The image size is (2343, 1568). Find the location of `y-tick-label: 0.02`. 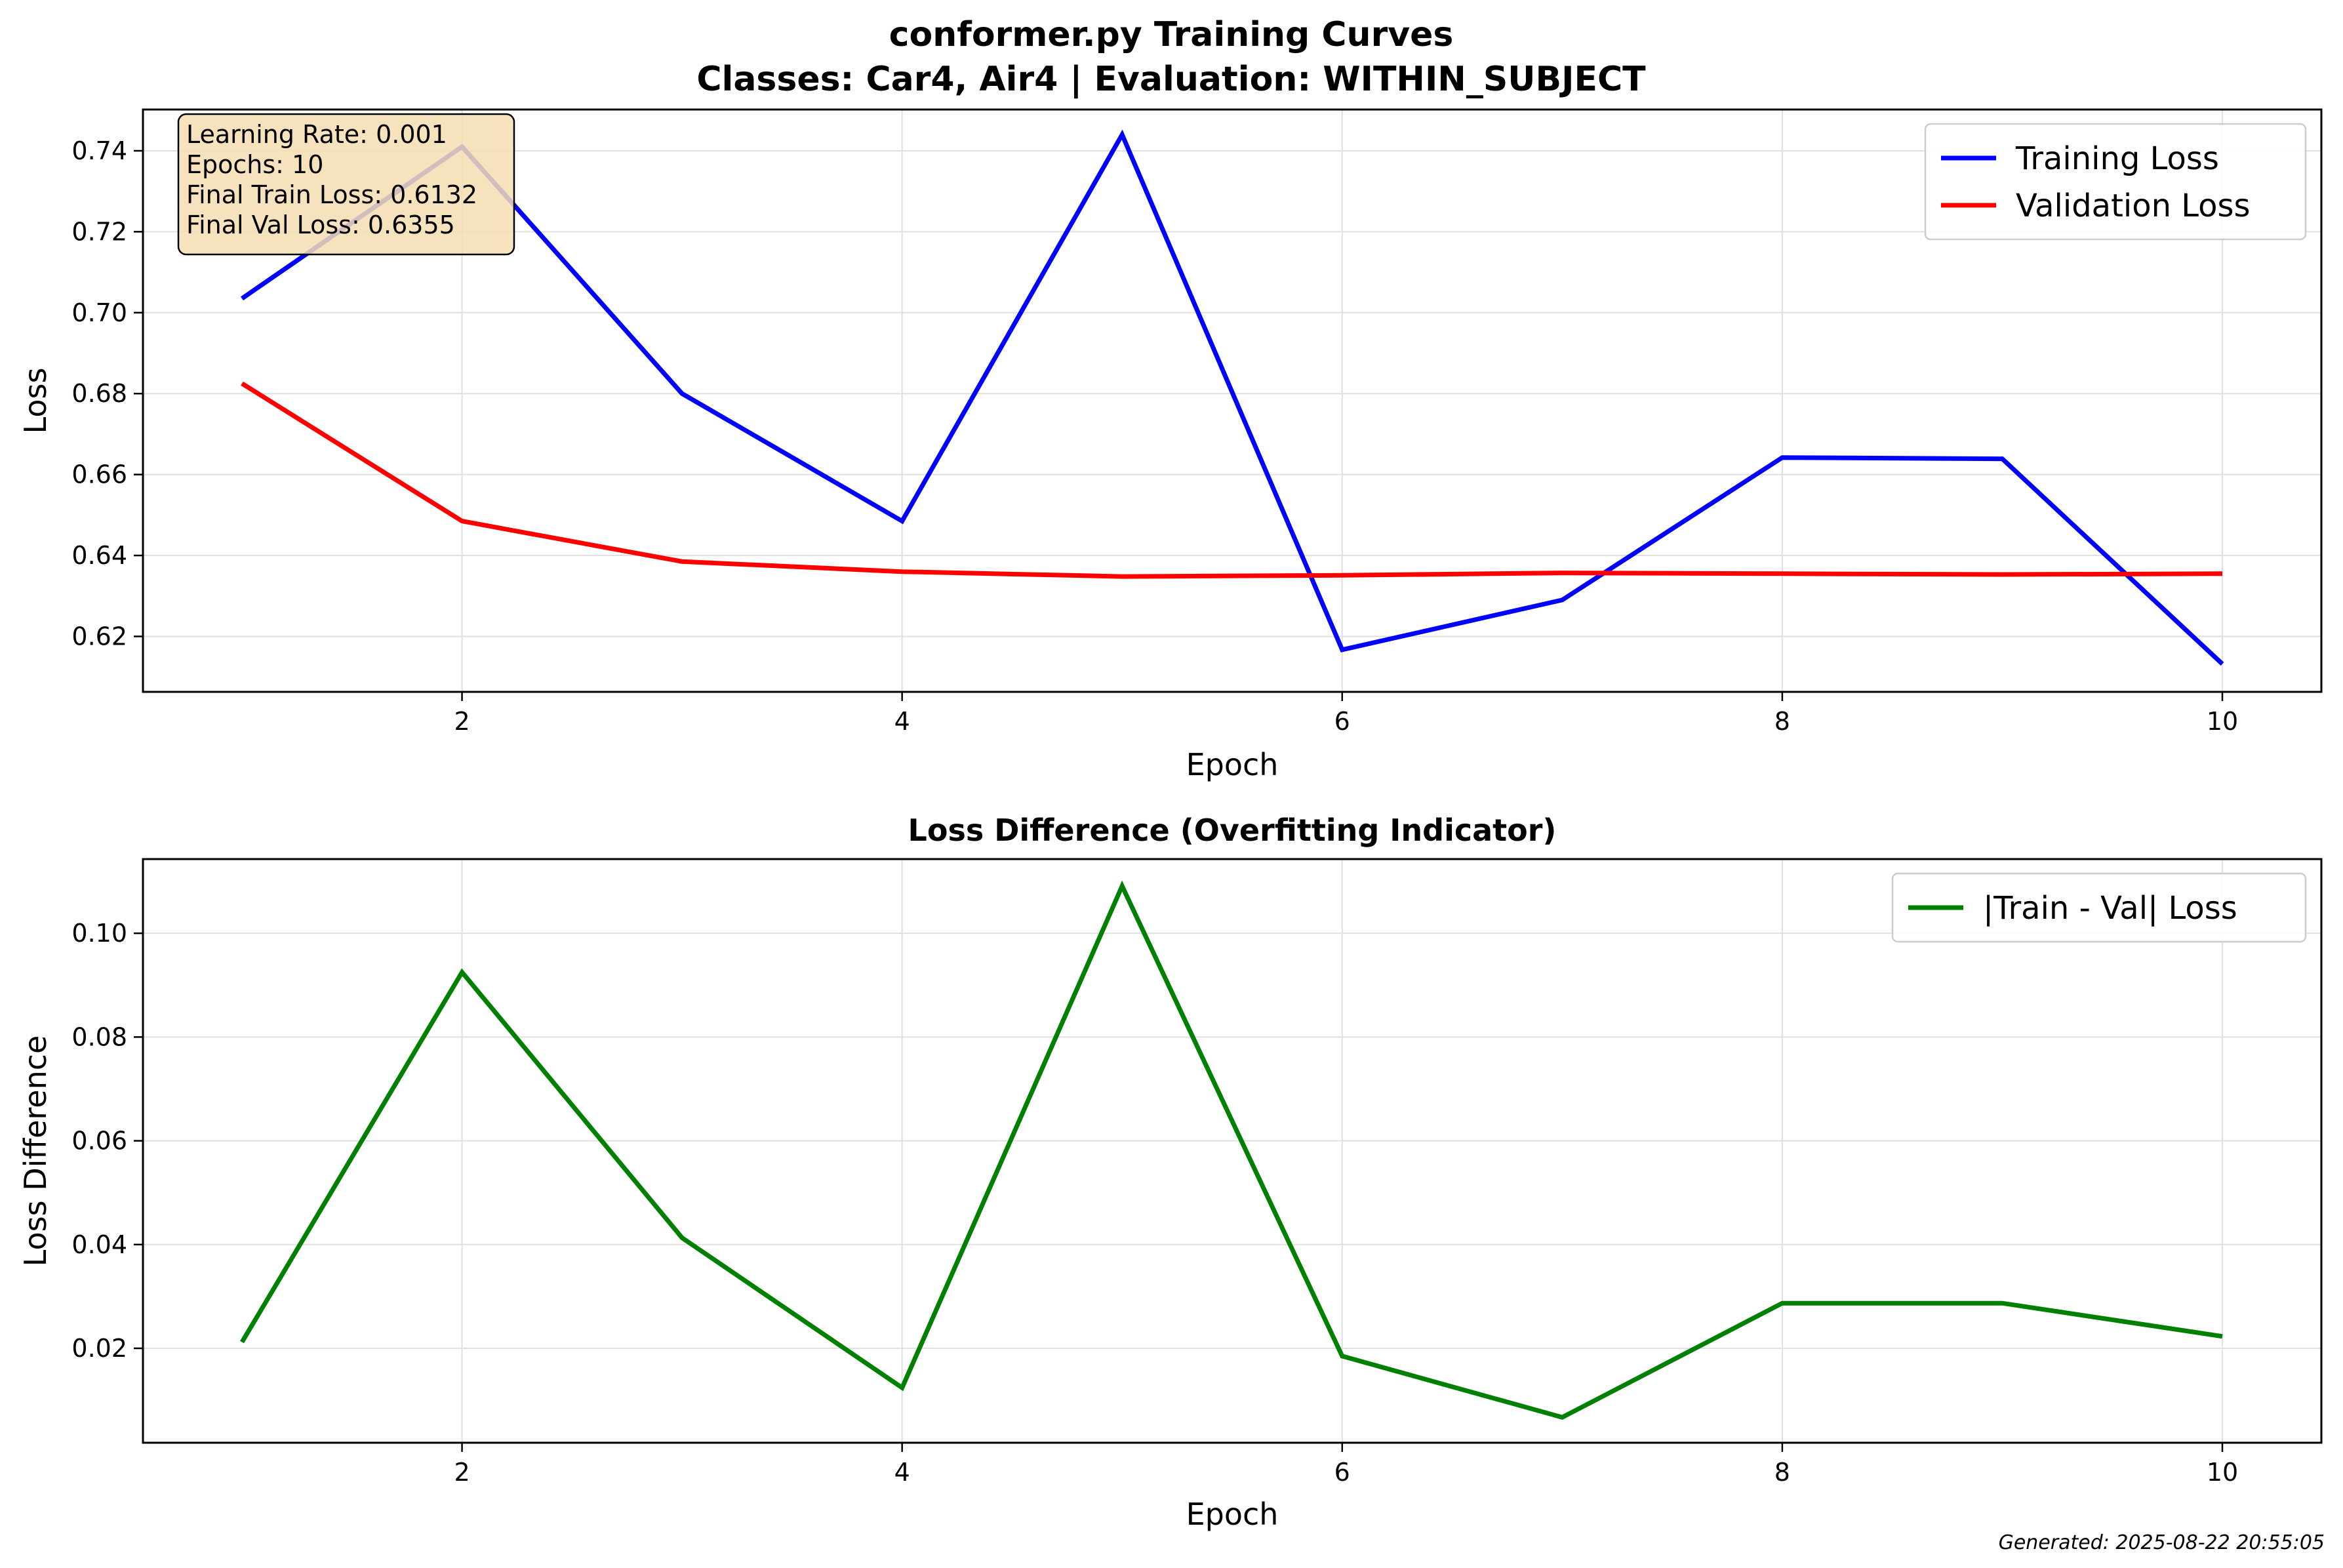

y-tick-label: 0.02 is located at coordinates (99, 1348).